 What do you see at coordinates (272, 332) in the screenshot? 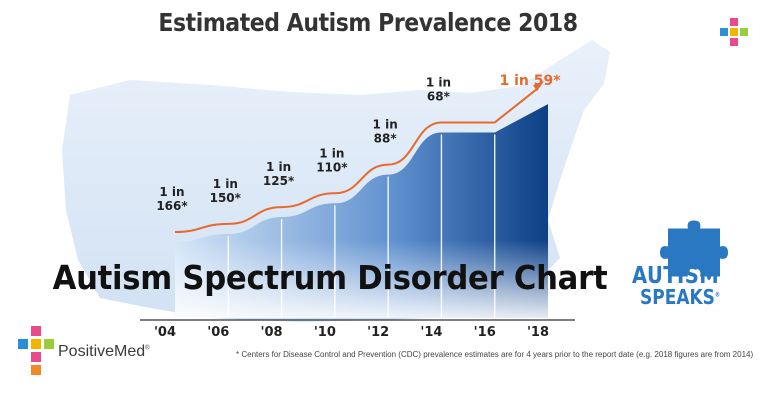
I see `x-tick-label: '08` at bounding box center [272, 332].